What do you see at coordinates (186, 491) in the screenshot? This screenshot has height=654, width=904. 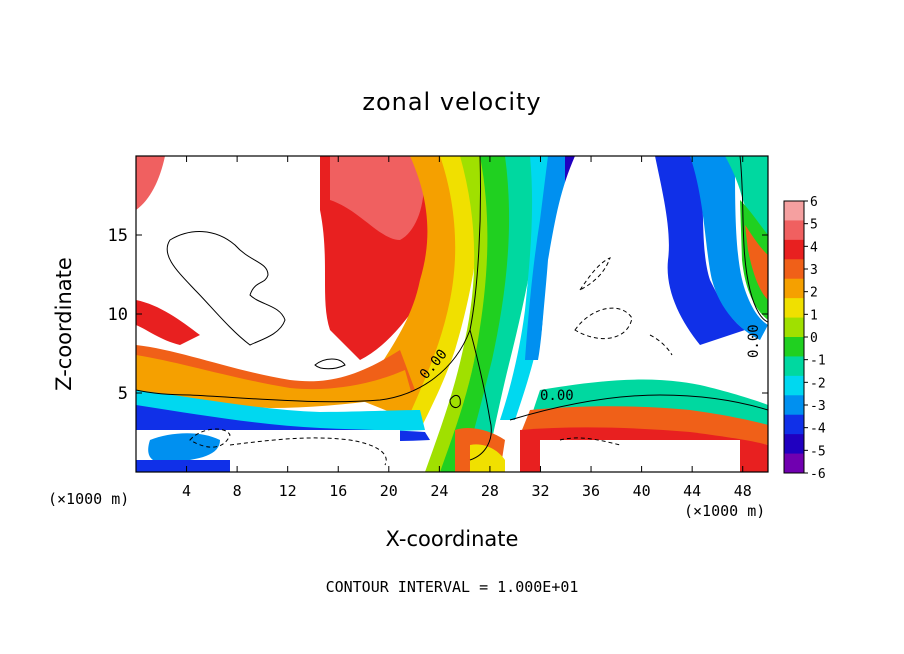 I see `x-tick-label-0: 4` at bounding box center [186, 491].